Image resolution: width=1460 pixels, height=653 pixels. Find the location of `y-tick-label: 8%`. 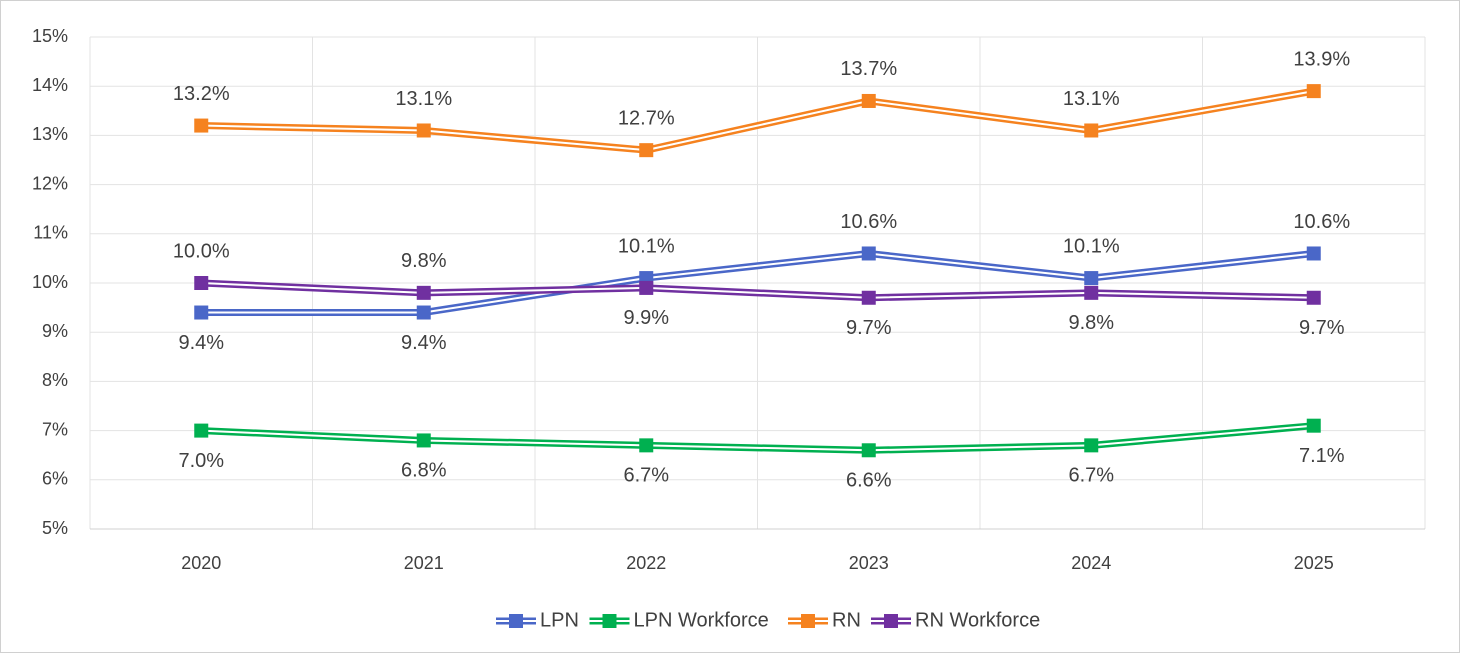

y-tick-label: 8% is located at coordinates (55, 380).